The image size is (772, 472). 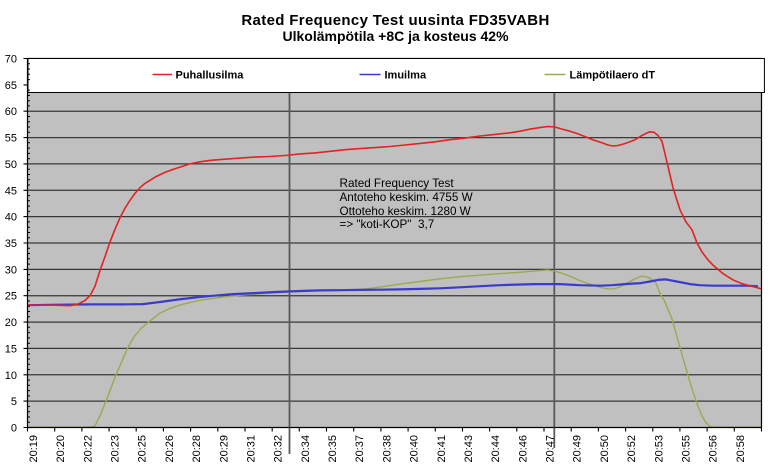 I want to click on svg-text: 45, so click(x=11, y=191).